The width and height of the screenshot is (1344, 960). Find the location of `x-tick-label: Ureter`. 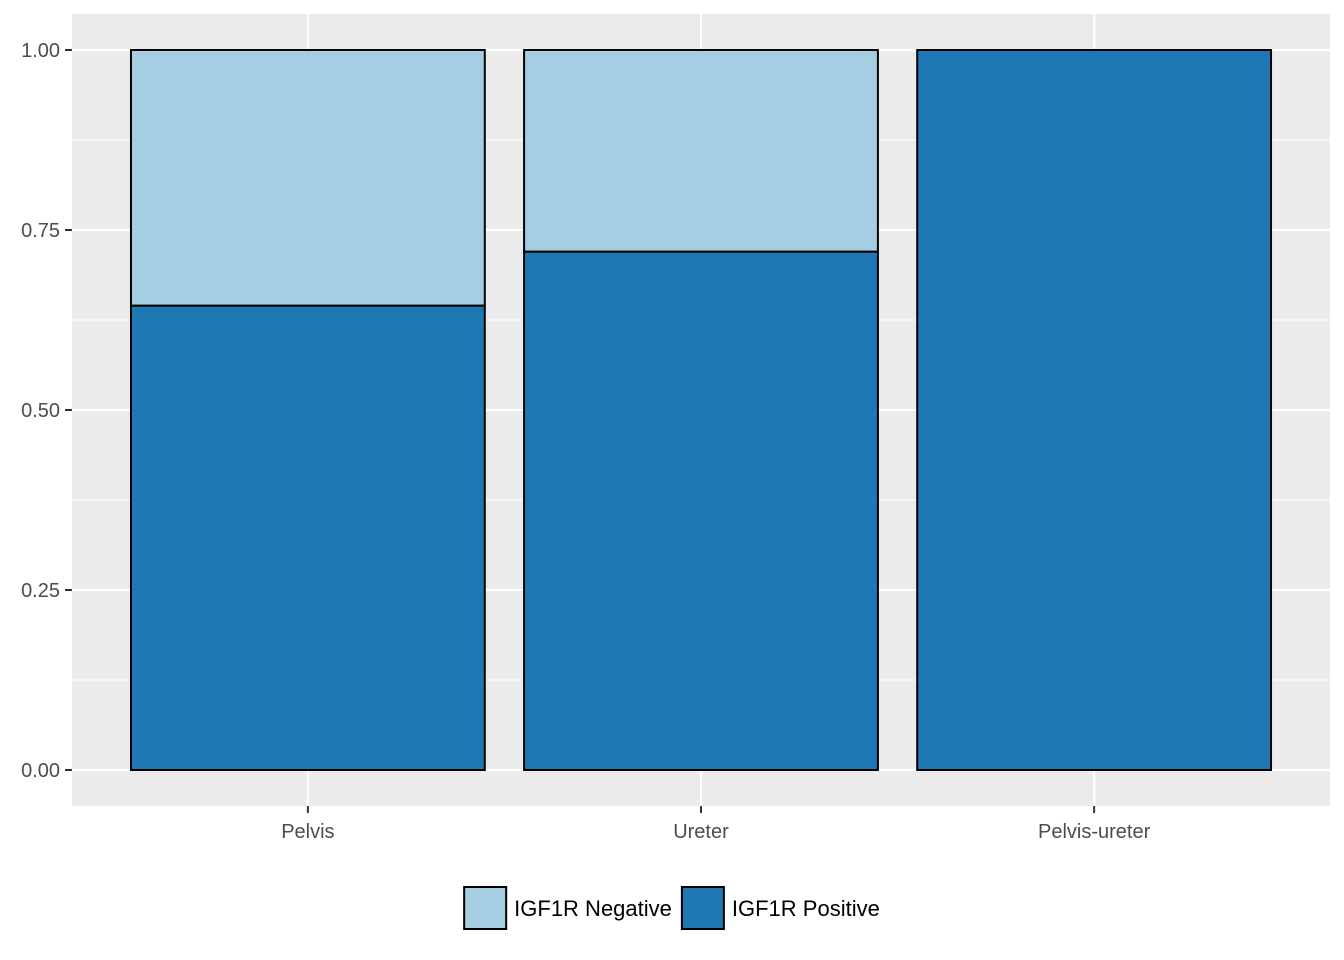

x-tick-label: Ureter is located at coordinates (701, 832).